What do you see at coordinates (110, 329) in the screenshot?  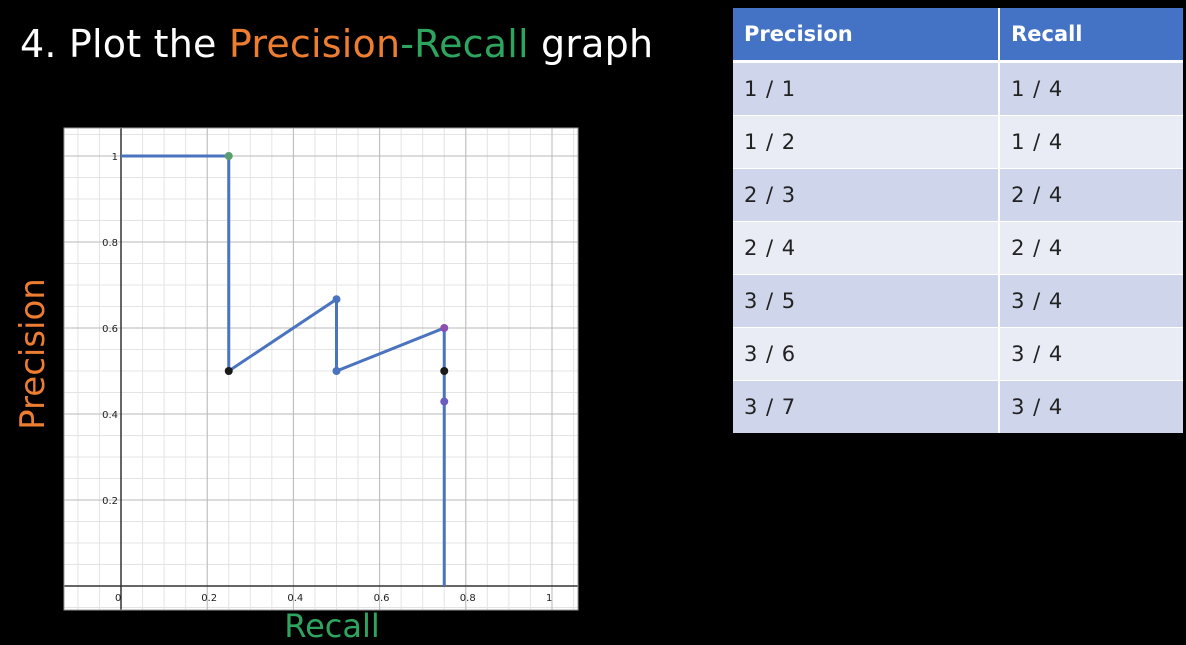 I see `y-tick-label: 0.6` at bounding box center [110, 329].